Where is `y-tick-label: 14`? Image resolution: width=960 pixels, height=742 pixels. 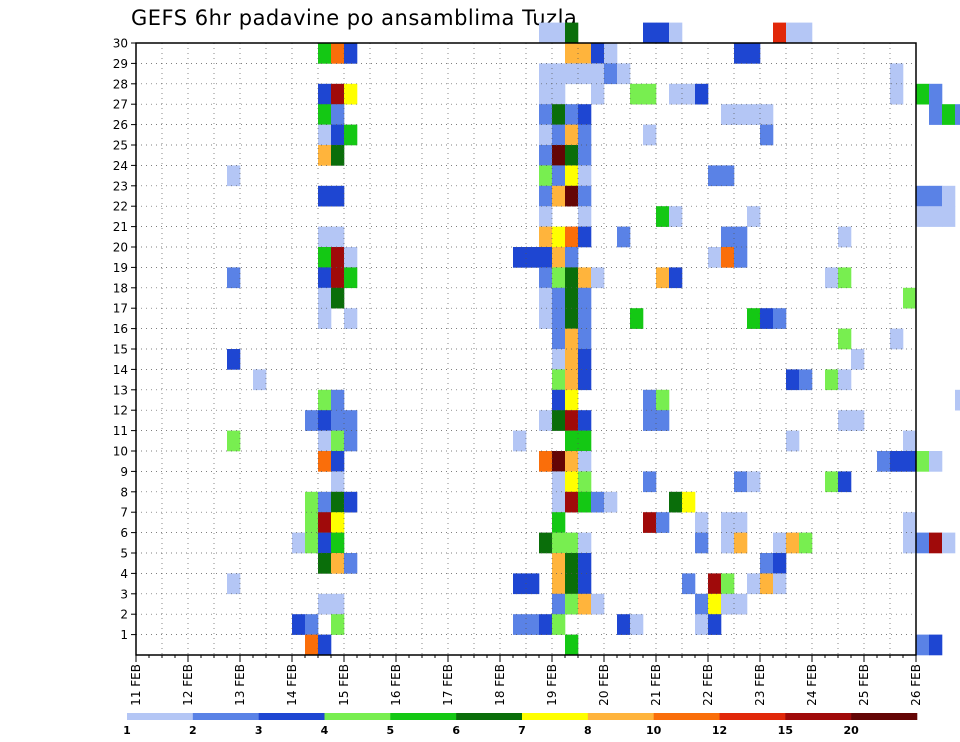 y-tick-label: 14 is located at coordinates (120, 370).